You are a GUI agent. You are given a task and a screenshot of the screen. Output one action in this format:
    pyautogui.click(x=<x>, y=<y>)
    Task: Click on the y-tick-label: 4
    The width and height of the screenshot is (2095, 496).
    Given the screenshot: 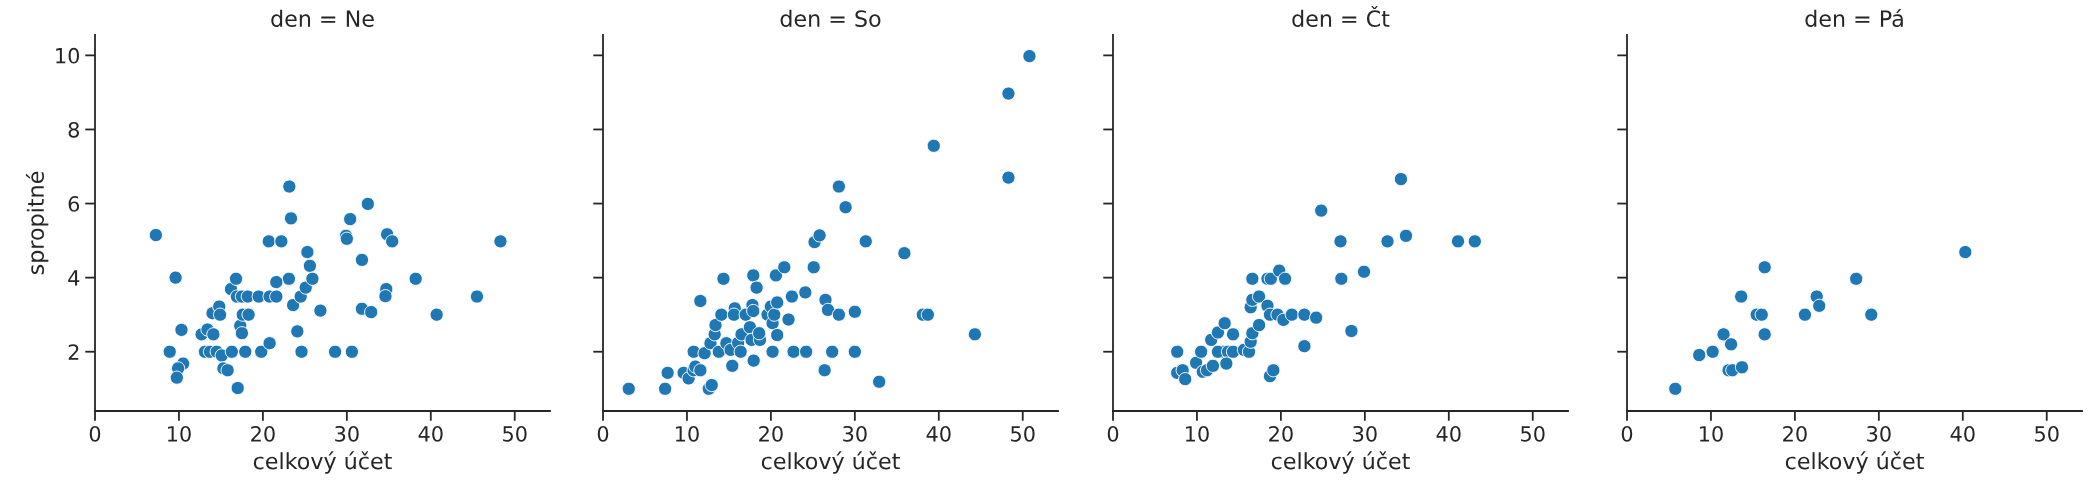 What is the action you would take?
    pyautogui.click(x=74, y=278)
    